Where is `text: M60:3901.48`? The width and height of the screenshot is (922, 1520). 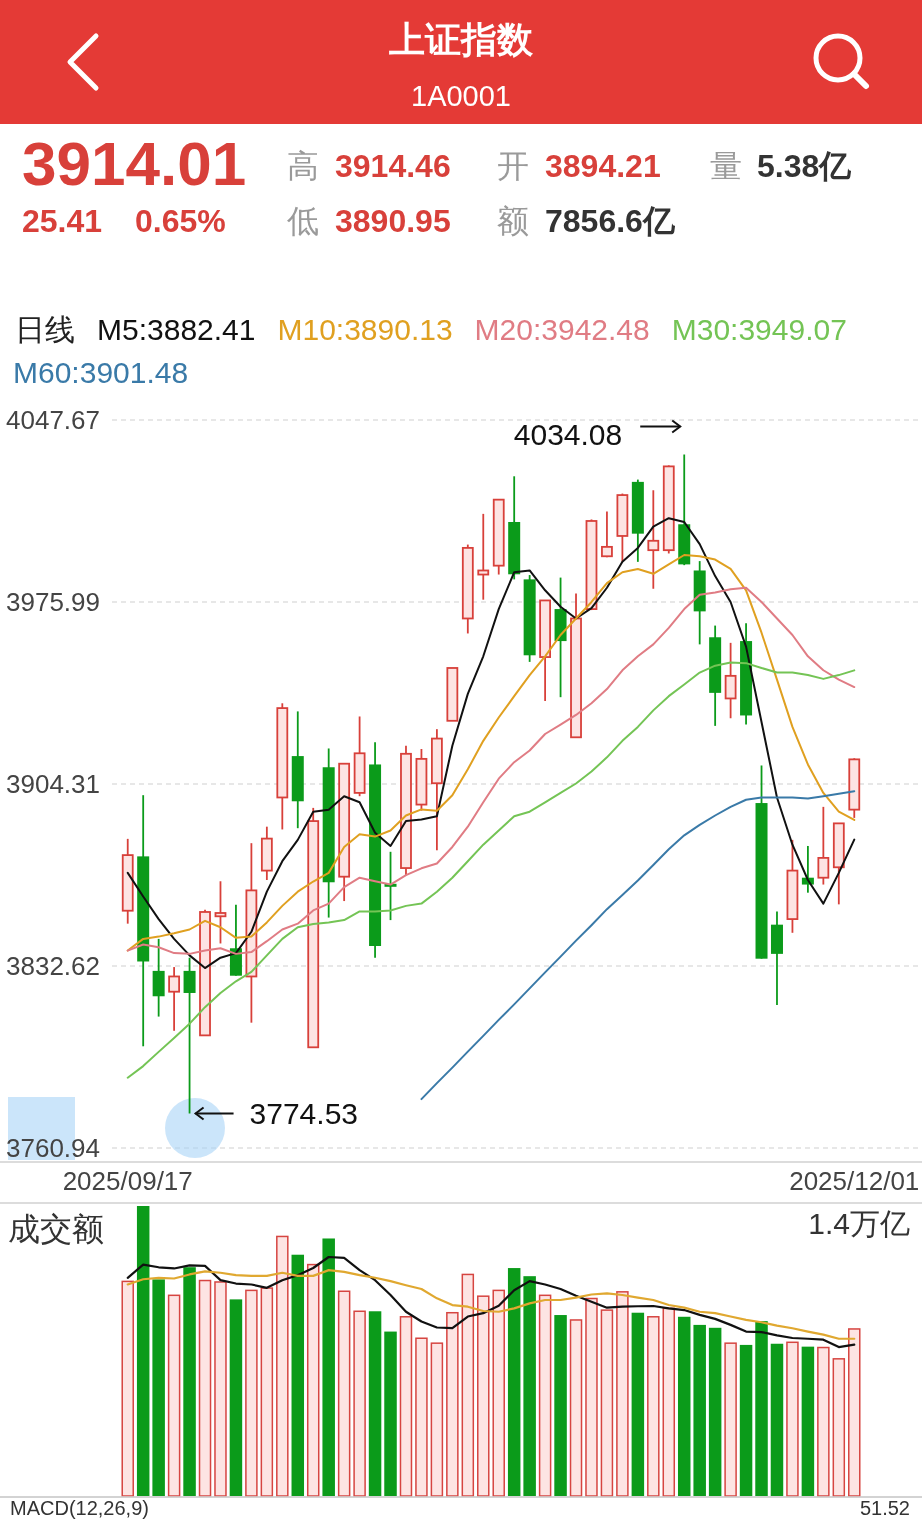 text: M60:3901.48 is located at coordinates (101, 372).